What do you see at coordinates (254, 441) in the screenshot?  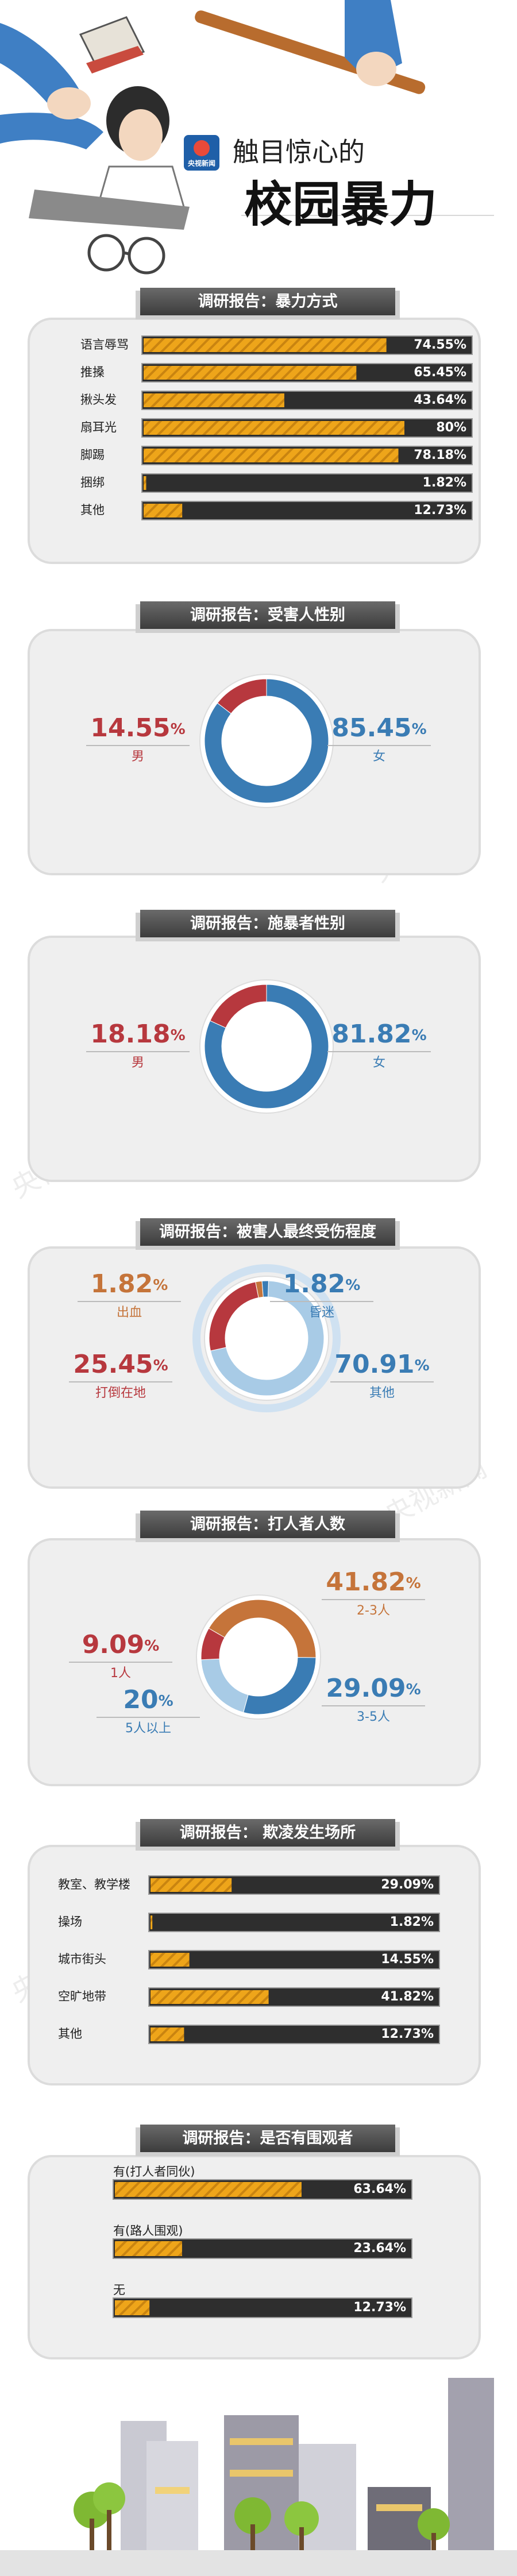 I see `panel` at bounding box center [254, 441].